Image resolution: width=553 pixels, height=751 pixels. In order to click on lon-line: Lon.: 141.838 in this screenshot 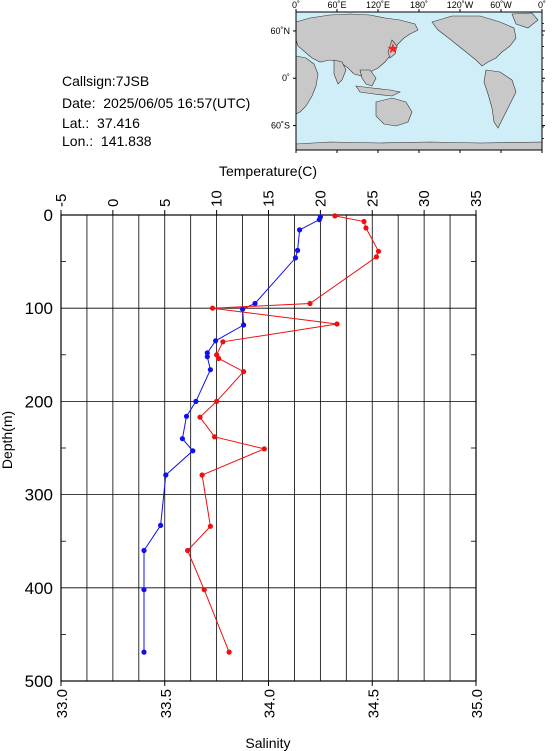, I will do `click(107, 141)`.